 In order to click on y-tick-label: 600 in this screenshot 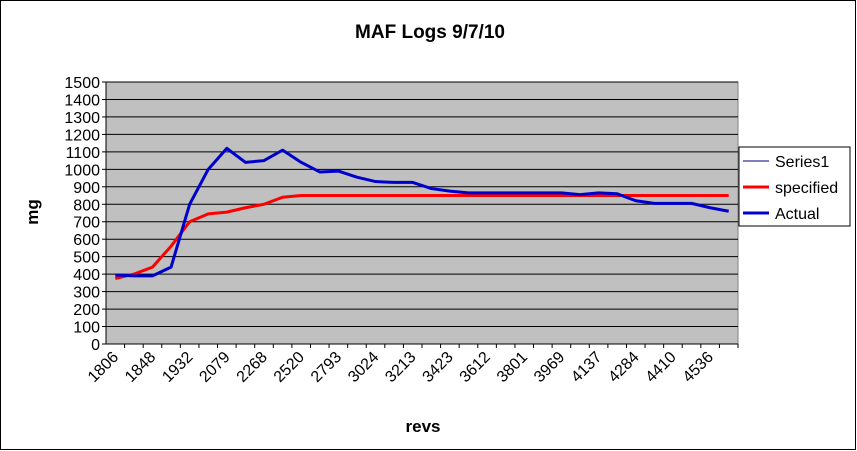, I will do `click(86, 240)`.